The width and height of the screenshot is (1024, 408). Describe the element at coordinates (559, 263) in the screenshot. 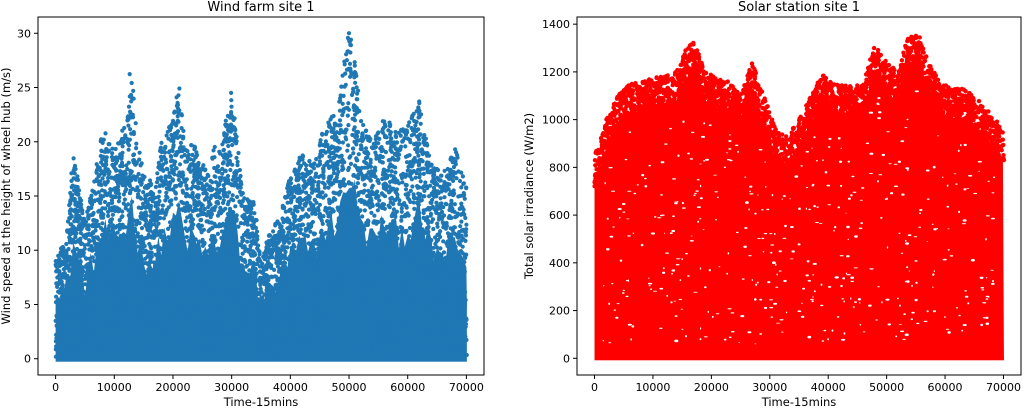

I see `y-tick-label: 400` at that location.